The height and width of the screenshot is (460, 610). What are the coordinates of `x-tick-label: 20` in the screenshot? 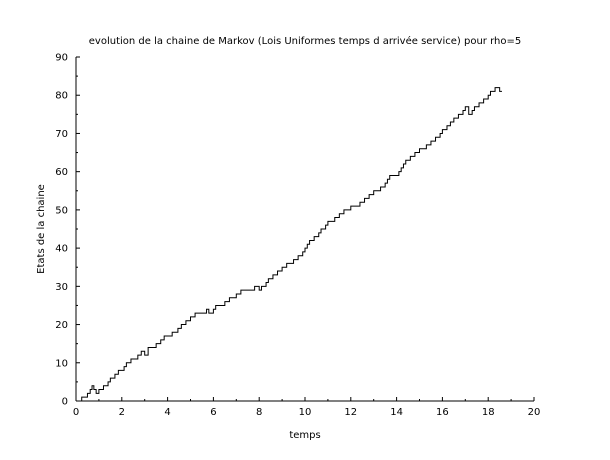 It's located at (534, 412).